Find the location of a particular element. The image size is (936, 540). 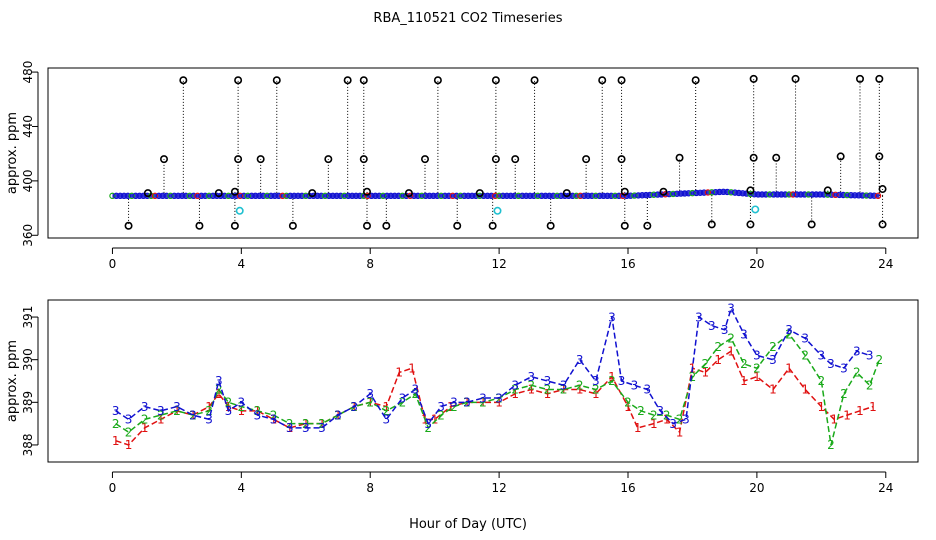

top-flagged-point is located at coordinates (497, 210).